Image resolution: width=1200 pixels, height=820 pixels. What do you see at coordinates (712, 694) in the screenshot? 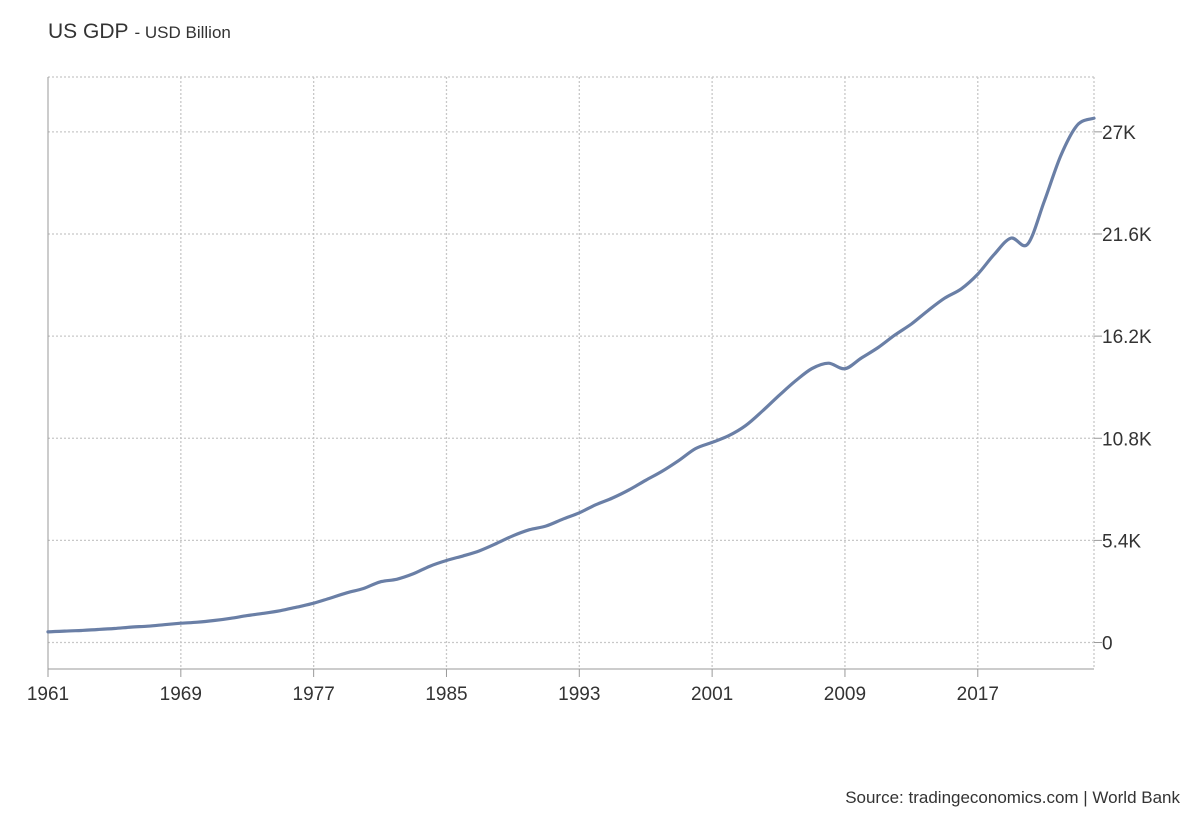
I see `x-tick-label: 2001` at bounding box center [712, 694].